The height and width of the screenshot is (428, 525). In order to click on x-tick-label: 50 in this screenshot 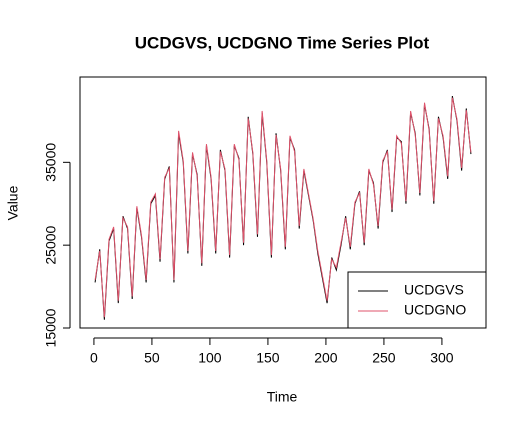, I will do `click(152, 358)`.